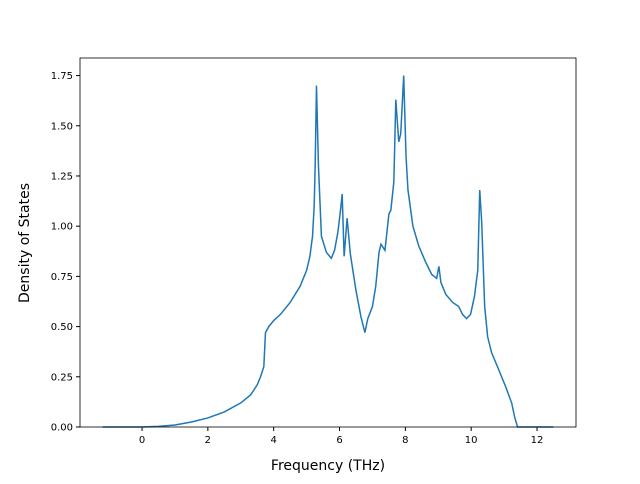 The width and height of the screenshot is (640, 484). What do you see at coordinates (208, 440) in the screenshot?
I see `x-tick-label: 2` at bounding box center [208, 440].